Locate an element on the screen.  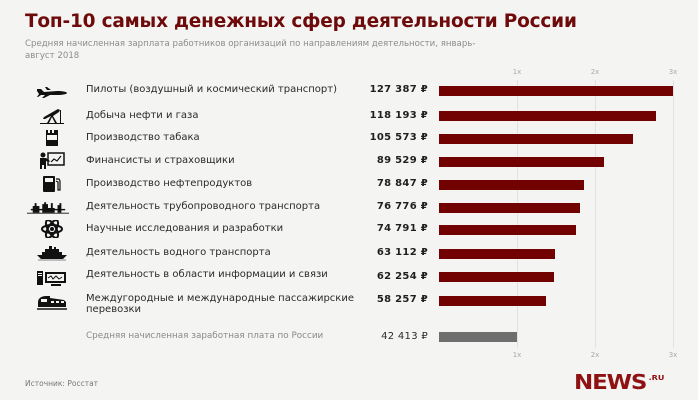
average-value: 42 413 ₽ is located at coordinates (404, 336).